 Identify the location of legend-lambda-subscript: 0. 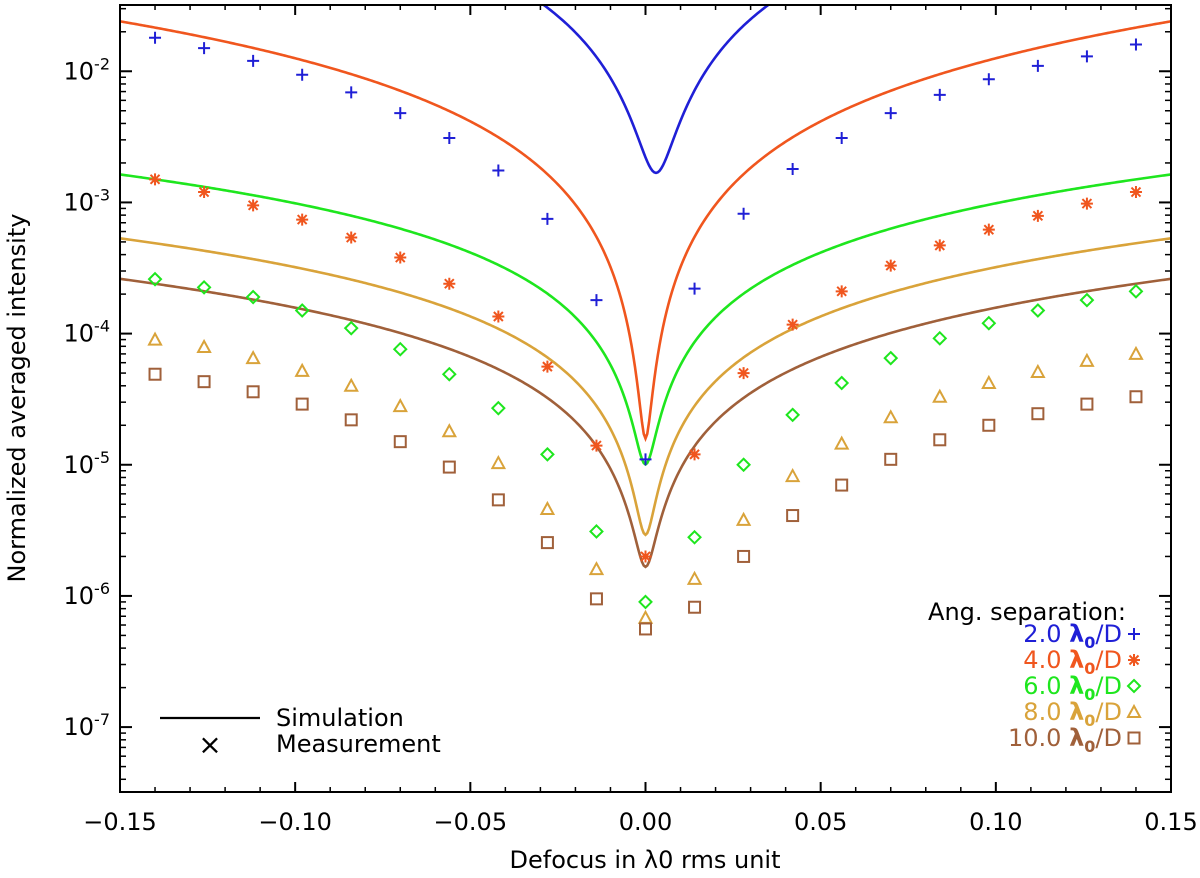
(1089, 720).